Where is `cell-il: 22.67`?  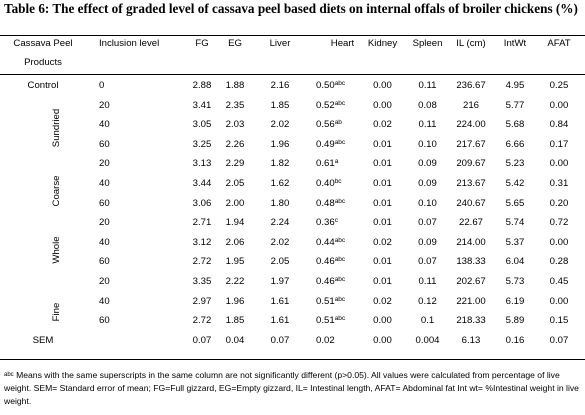 cell-il: 22.67 is located at coordinates (470, 222).